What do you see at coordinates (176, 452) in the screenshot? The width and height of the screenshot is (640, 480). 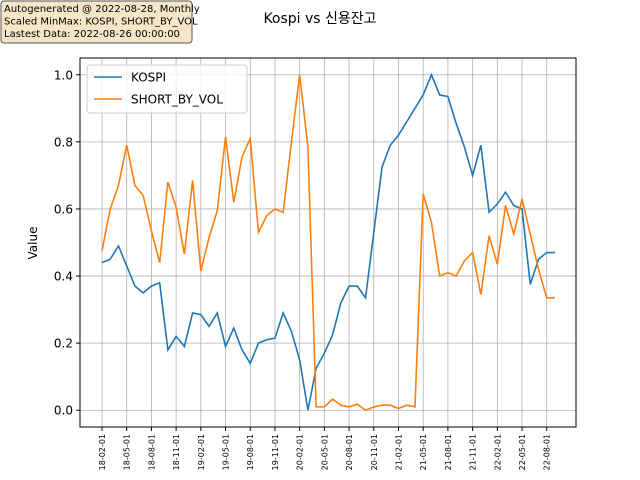 I see `x-tick-label: 18-11-01` at bounding box center [176, 452].